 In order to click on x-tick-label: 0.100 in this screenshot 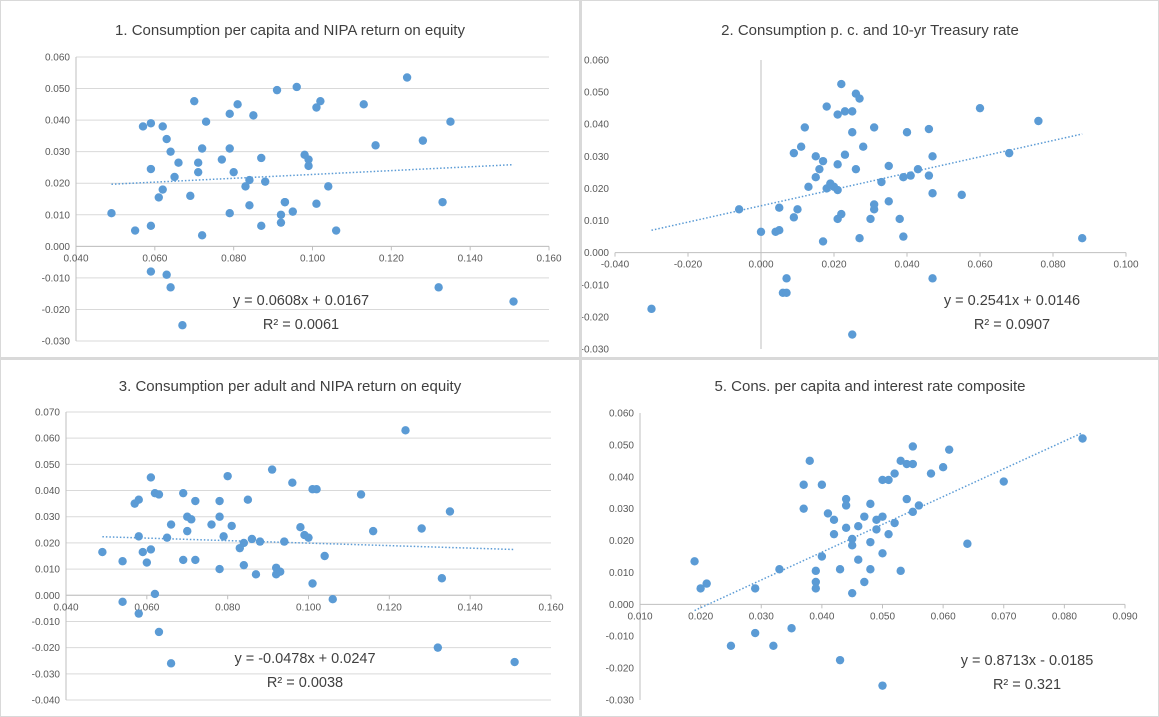, I will do `click(312, 258)`.